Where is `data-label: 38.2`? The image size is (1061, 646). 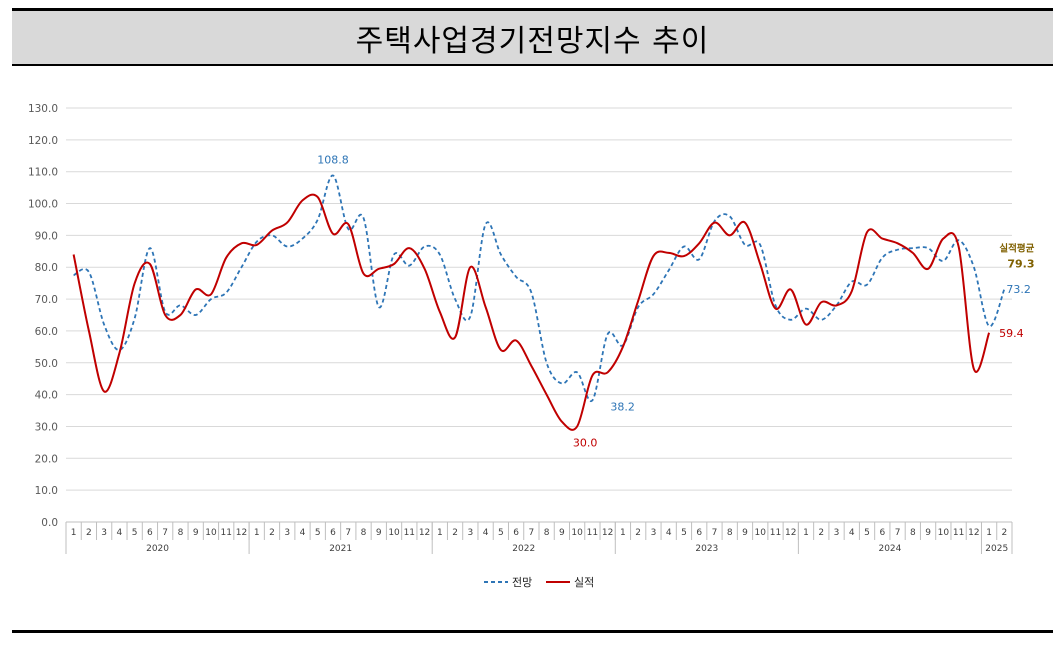
data-label: 38.2 is located at coordinates (622, 406).